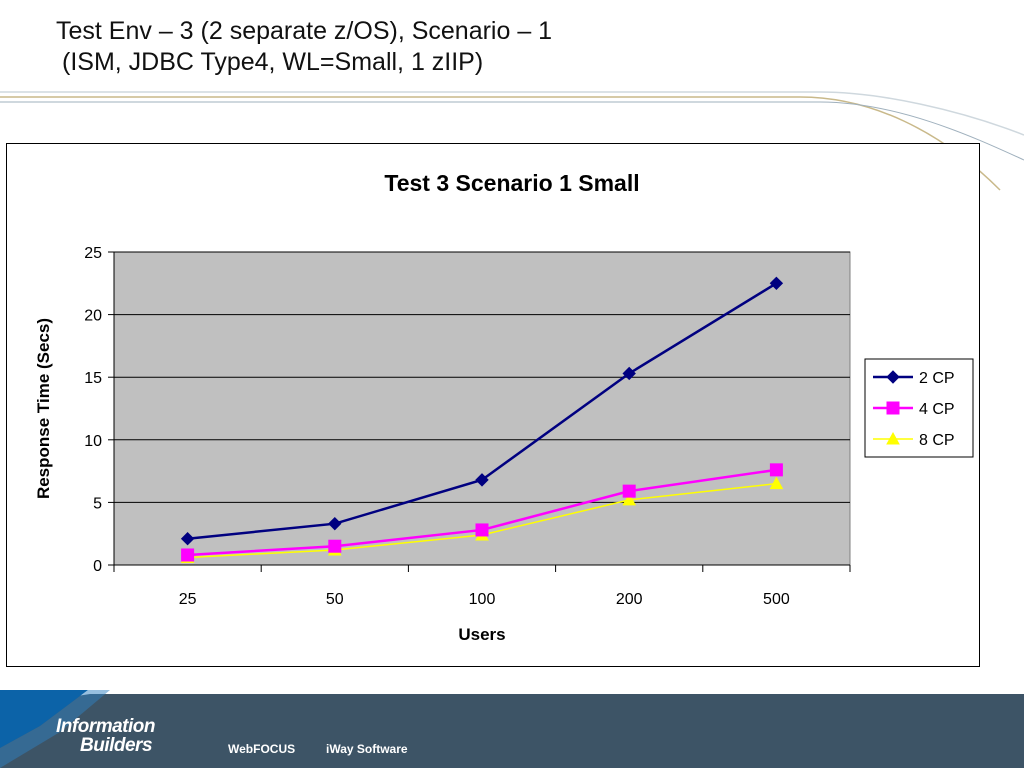 This screenshot has height=768, width=1024. Describe the element at coordinates (937, 440) in the screenshot. I see `legend-label: 8 CP` at that location.